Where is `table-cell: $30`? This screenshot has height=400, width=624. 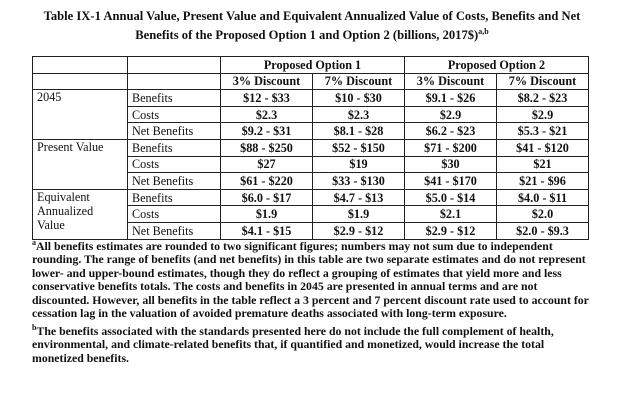
table-cell: $30 is located at coordinates (450, 164).